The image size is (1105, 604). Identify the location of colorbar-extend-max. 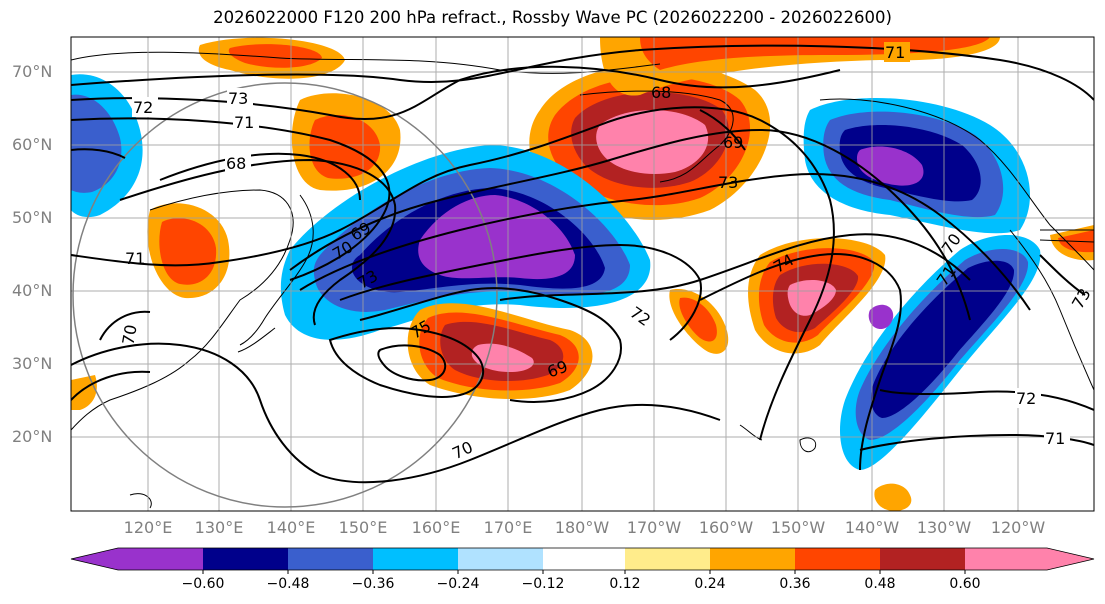
(1070, 559).